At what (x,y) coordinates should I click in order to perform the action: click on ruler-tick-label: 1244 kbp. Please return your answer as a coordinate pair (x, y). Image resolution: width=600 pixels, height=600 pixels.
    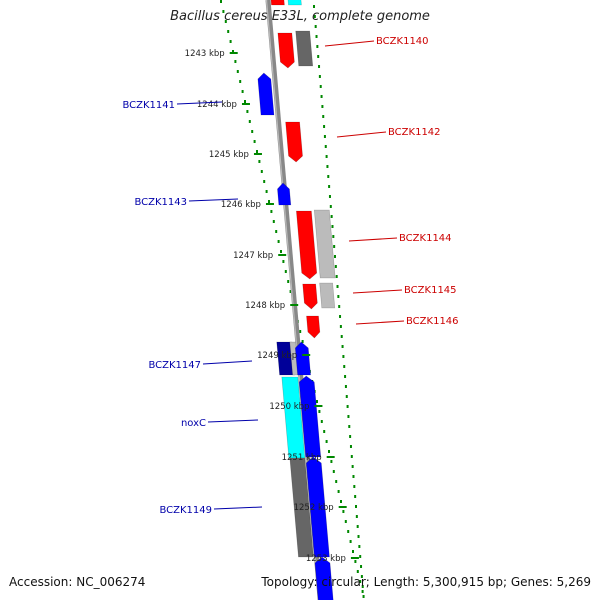
    Looking at the image, I should click on (217, 105).